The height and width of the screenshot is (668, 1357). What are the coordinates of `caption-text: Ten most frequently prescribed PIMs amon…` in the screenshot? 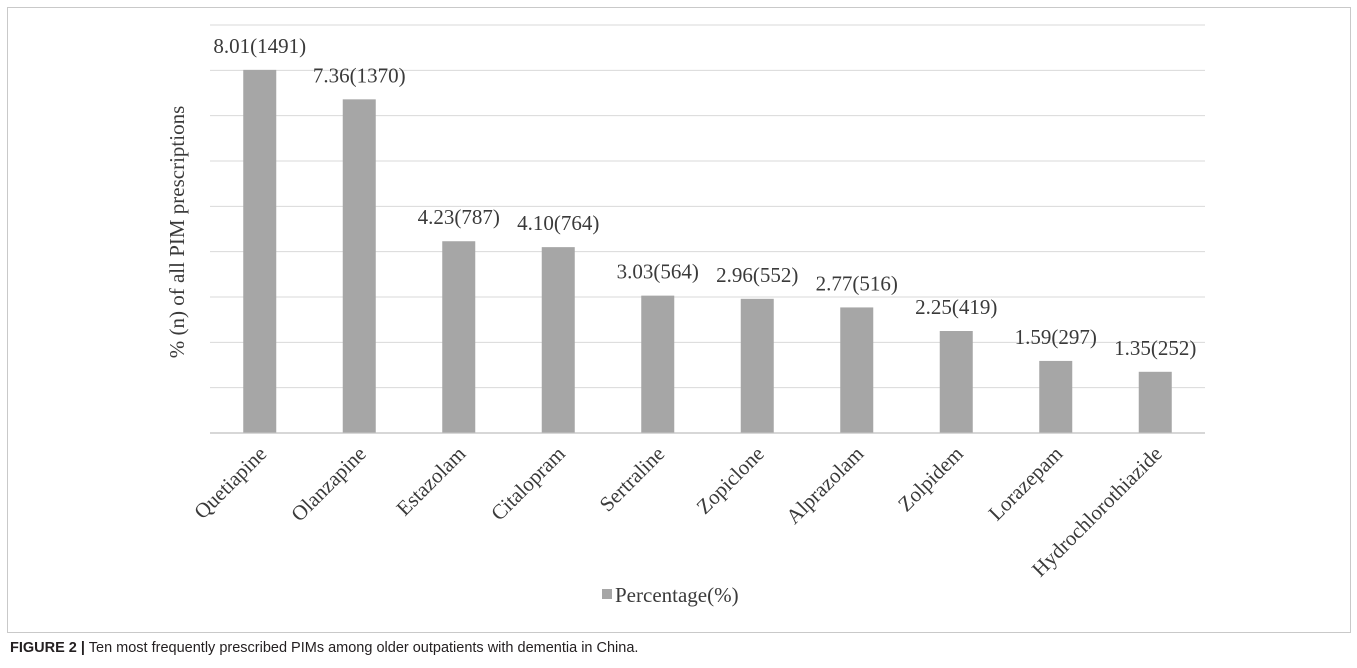 It's located at (363, 648).